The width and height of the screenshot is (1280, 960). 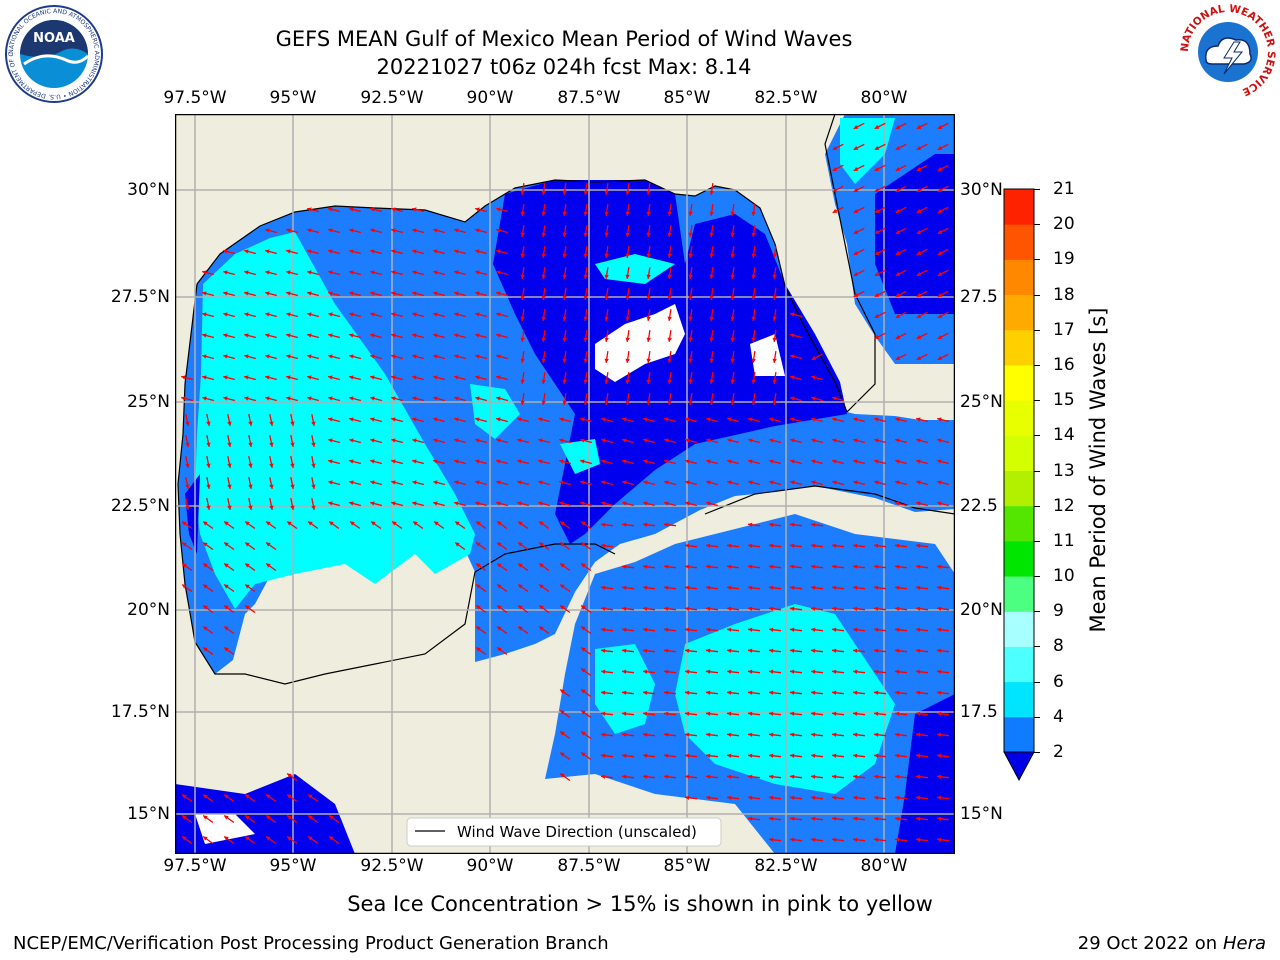 I want to click on nws-logo: NATIONAL WEATHER SERVICE, so click(x=1228, y=51).